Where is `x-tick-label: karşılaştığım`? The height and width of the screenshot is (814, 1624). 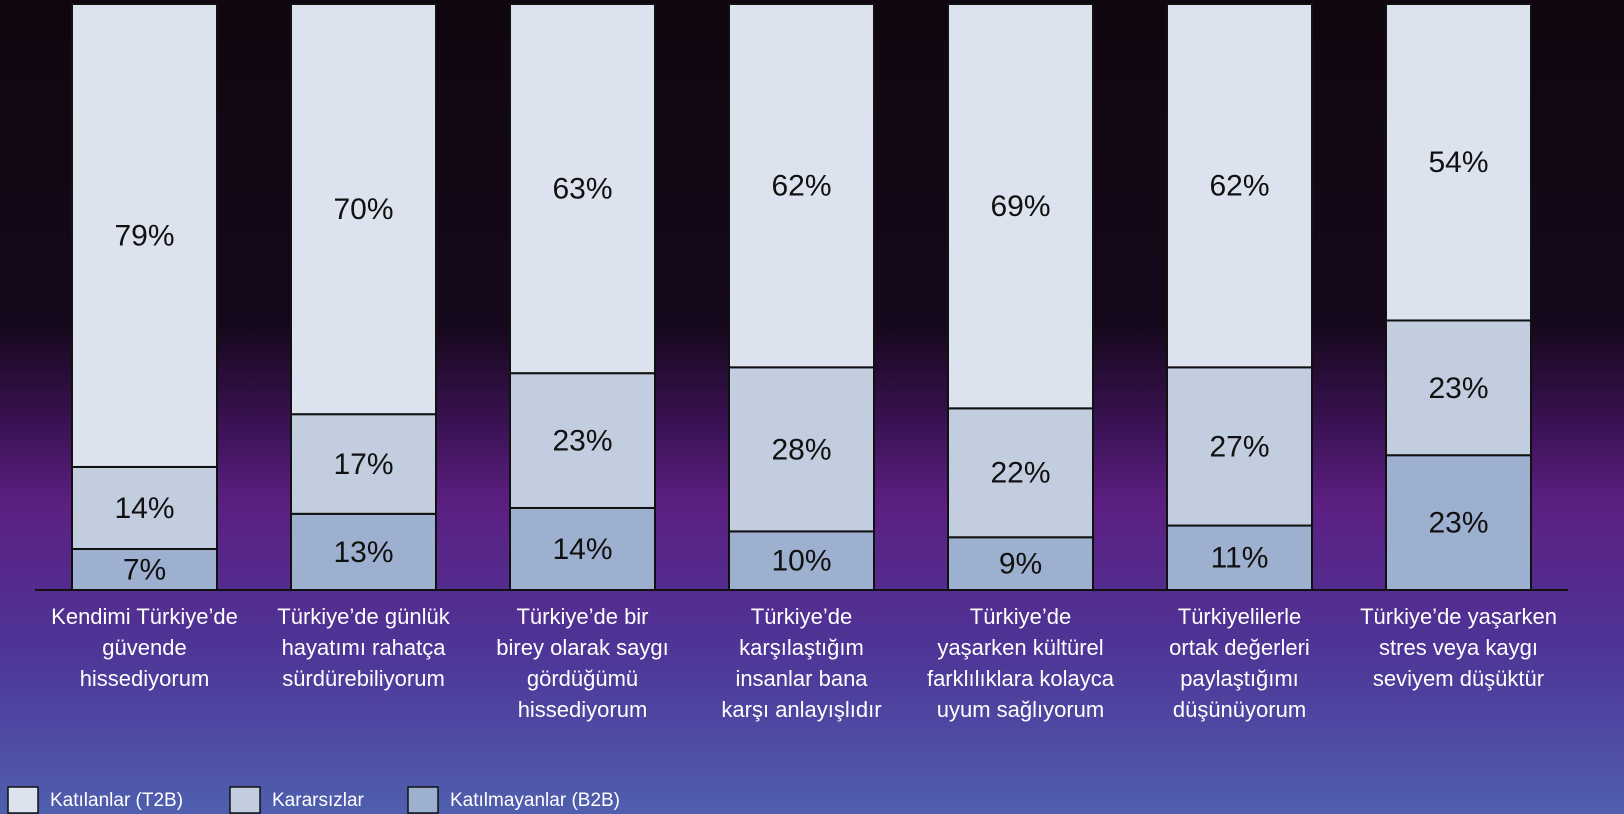
x-tick-label: karşılaştığım is located at coordinates (801, 647).